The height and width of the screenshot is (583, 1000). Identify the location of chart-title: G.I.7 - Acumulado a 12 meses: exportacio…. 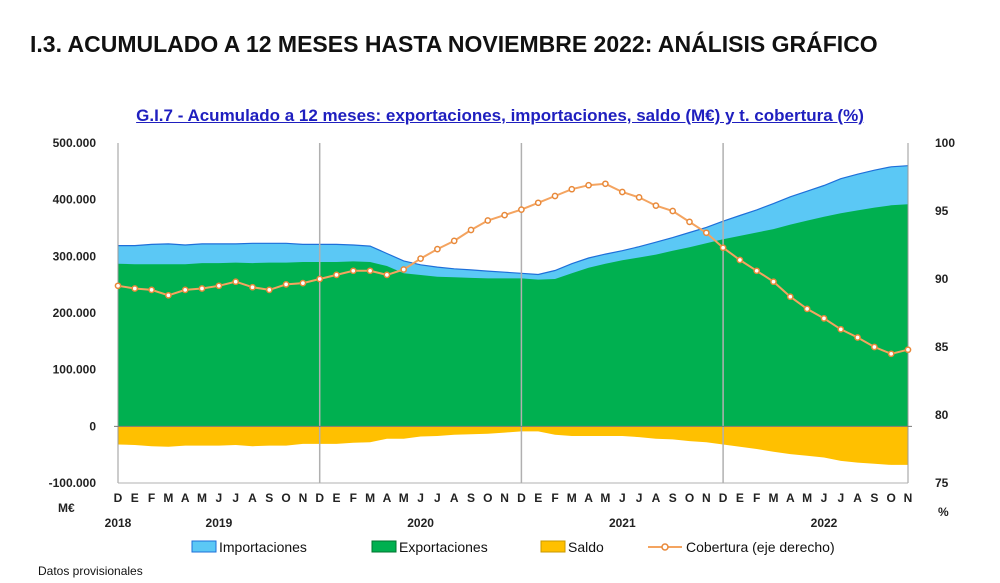
(500, 115).